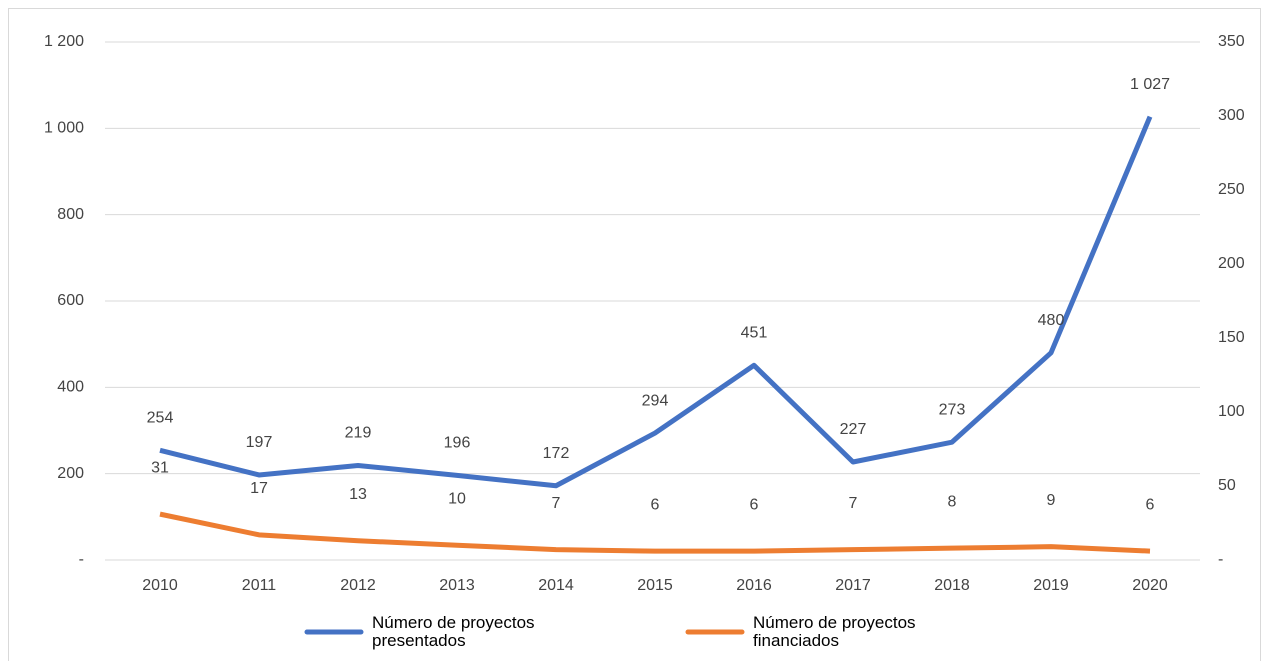 The image size is (1269, 661). I want to click on y-tick-label: 400, so click(70, 387).